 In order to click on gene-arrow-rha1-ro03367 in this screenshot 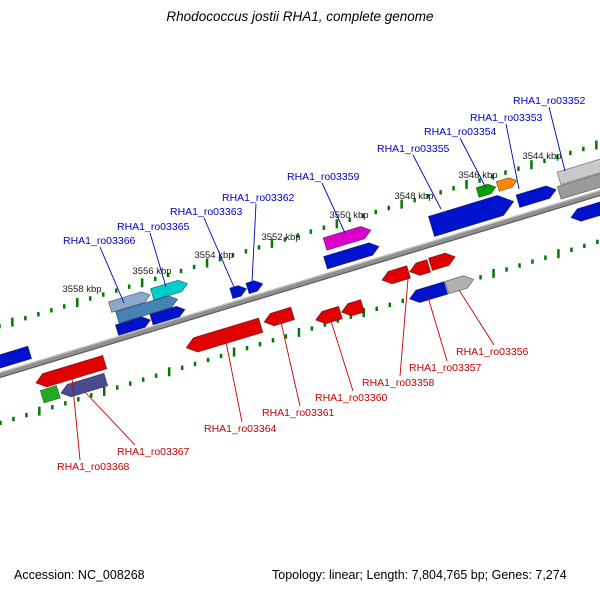, I will do `click(84, 385)`.